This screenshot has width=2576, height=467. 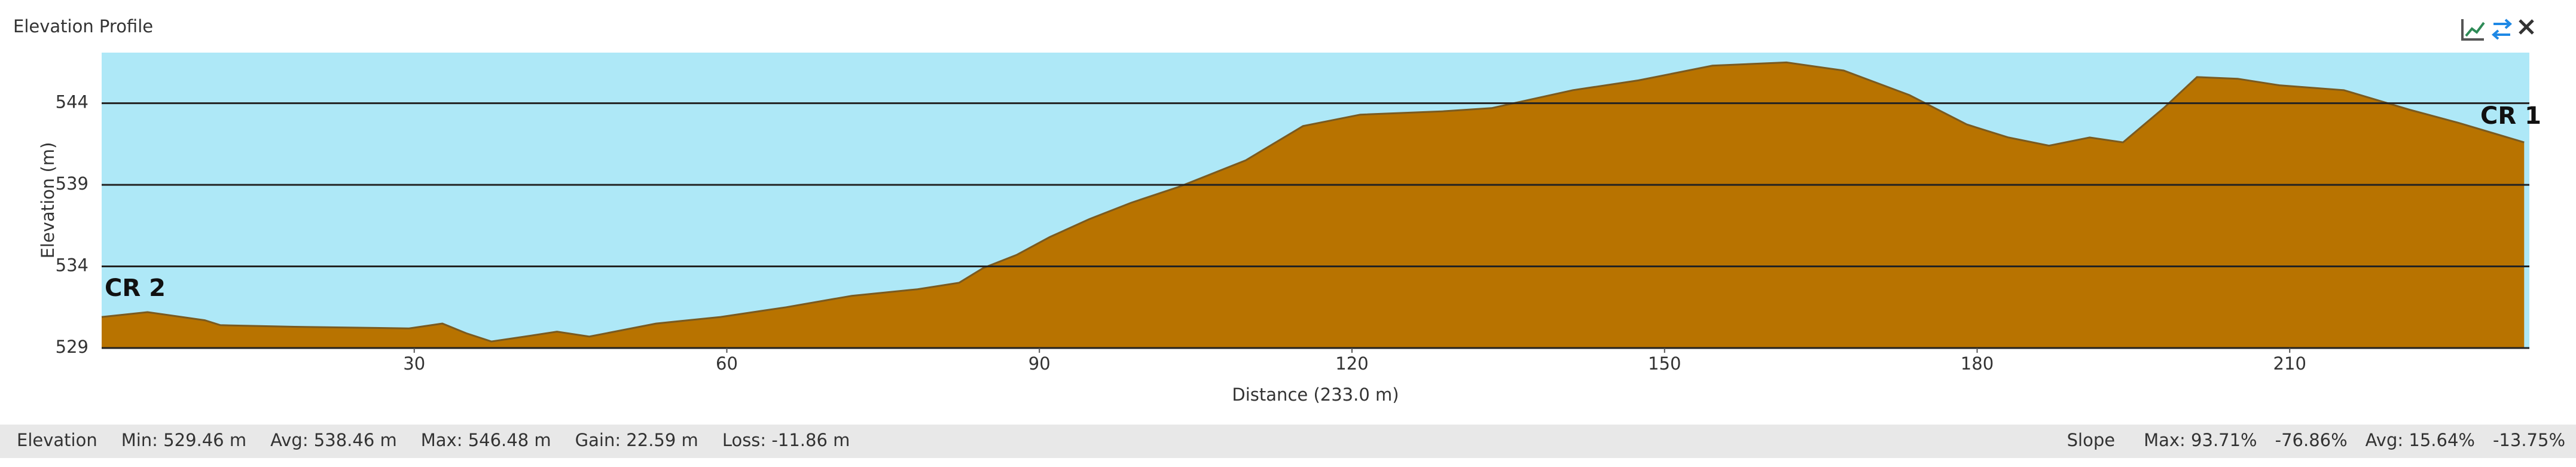 What do you see at coordinates (1977, 363) in the screenshot?
I see `x-tick-label: 180` at bounding box center [1977, 363].